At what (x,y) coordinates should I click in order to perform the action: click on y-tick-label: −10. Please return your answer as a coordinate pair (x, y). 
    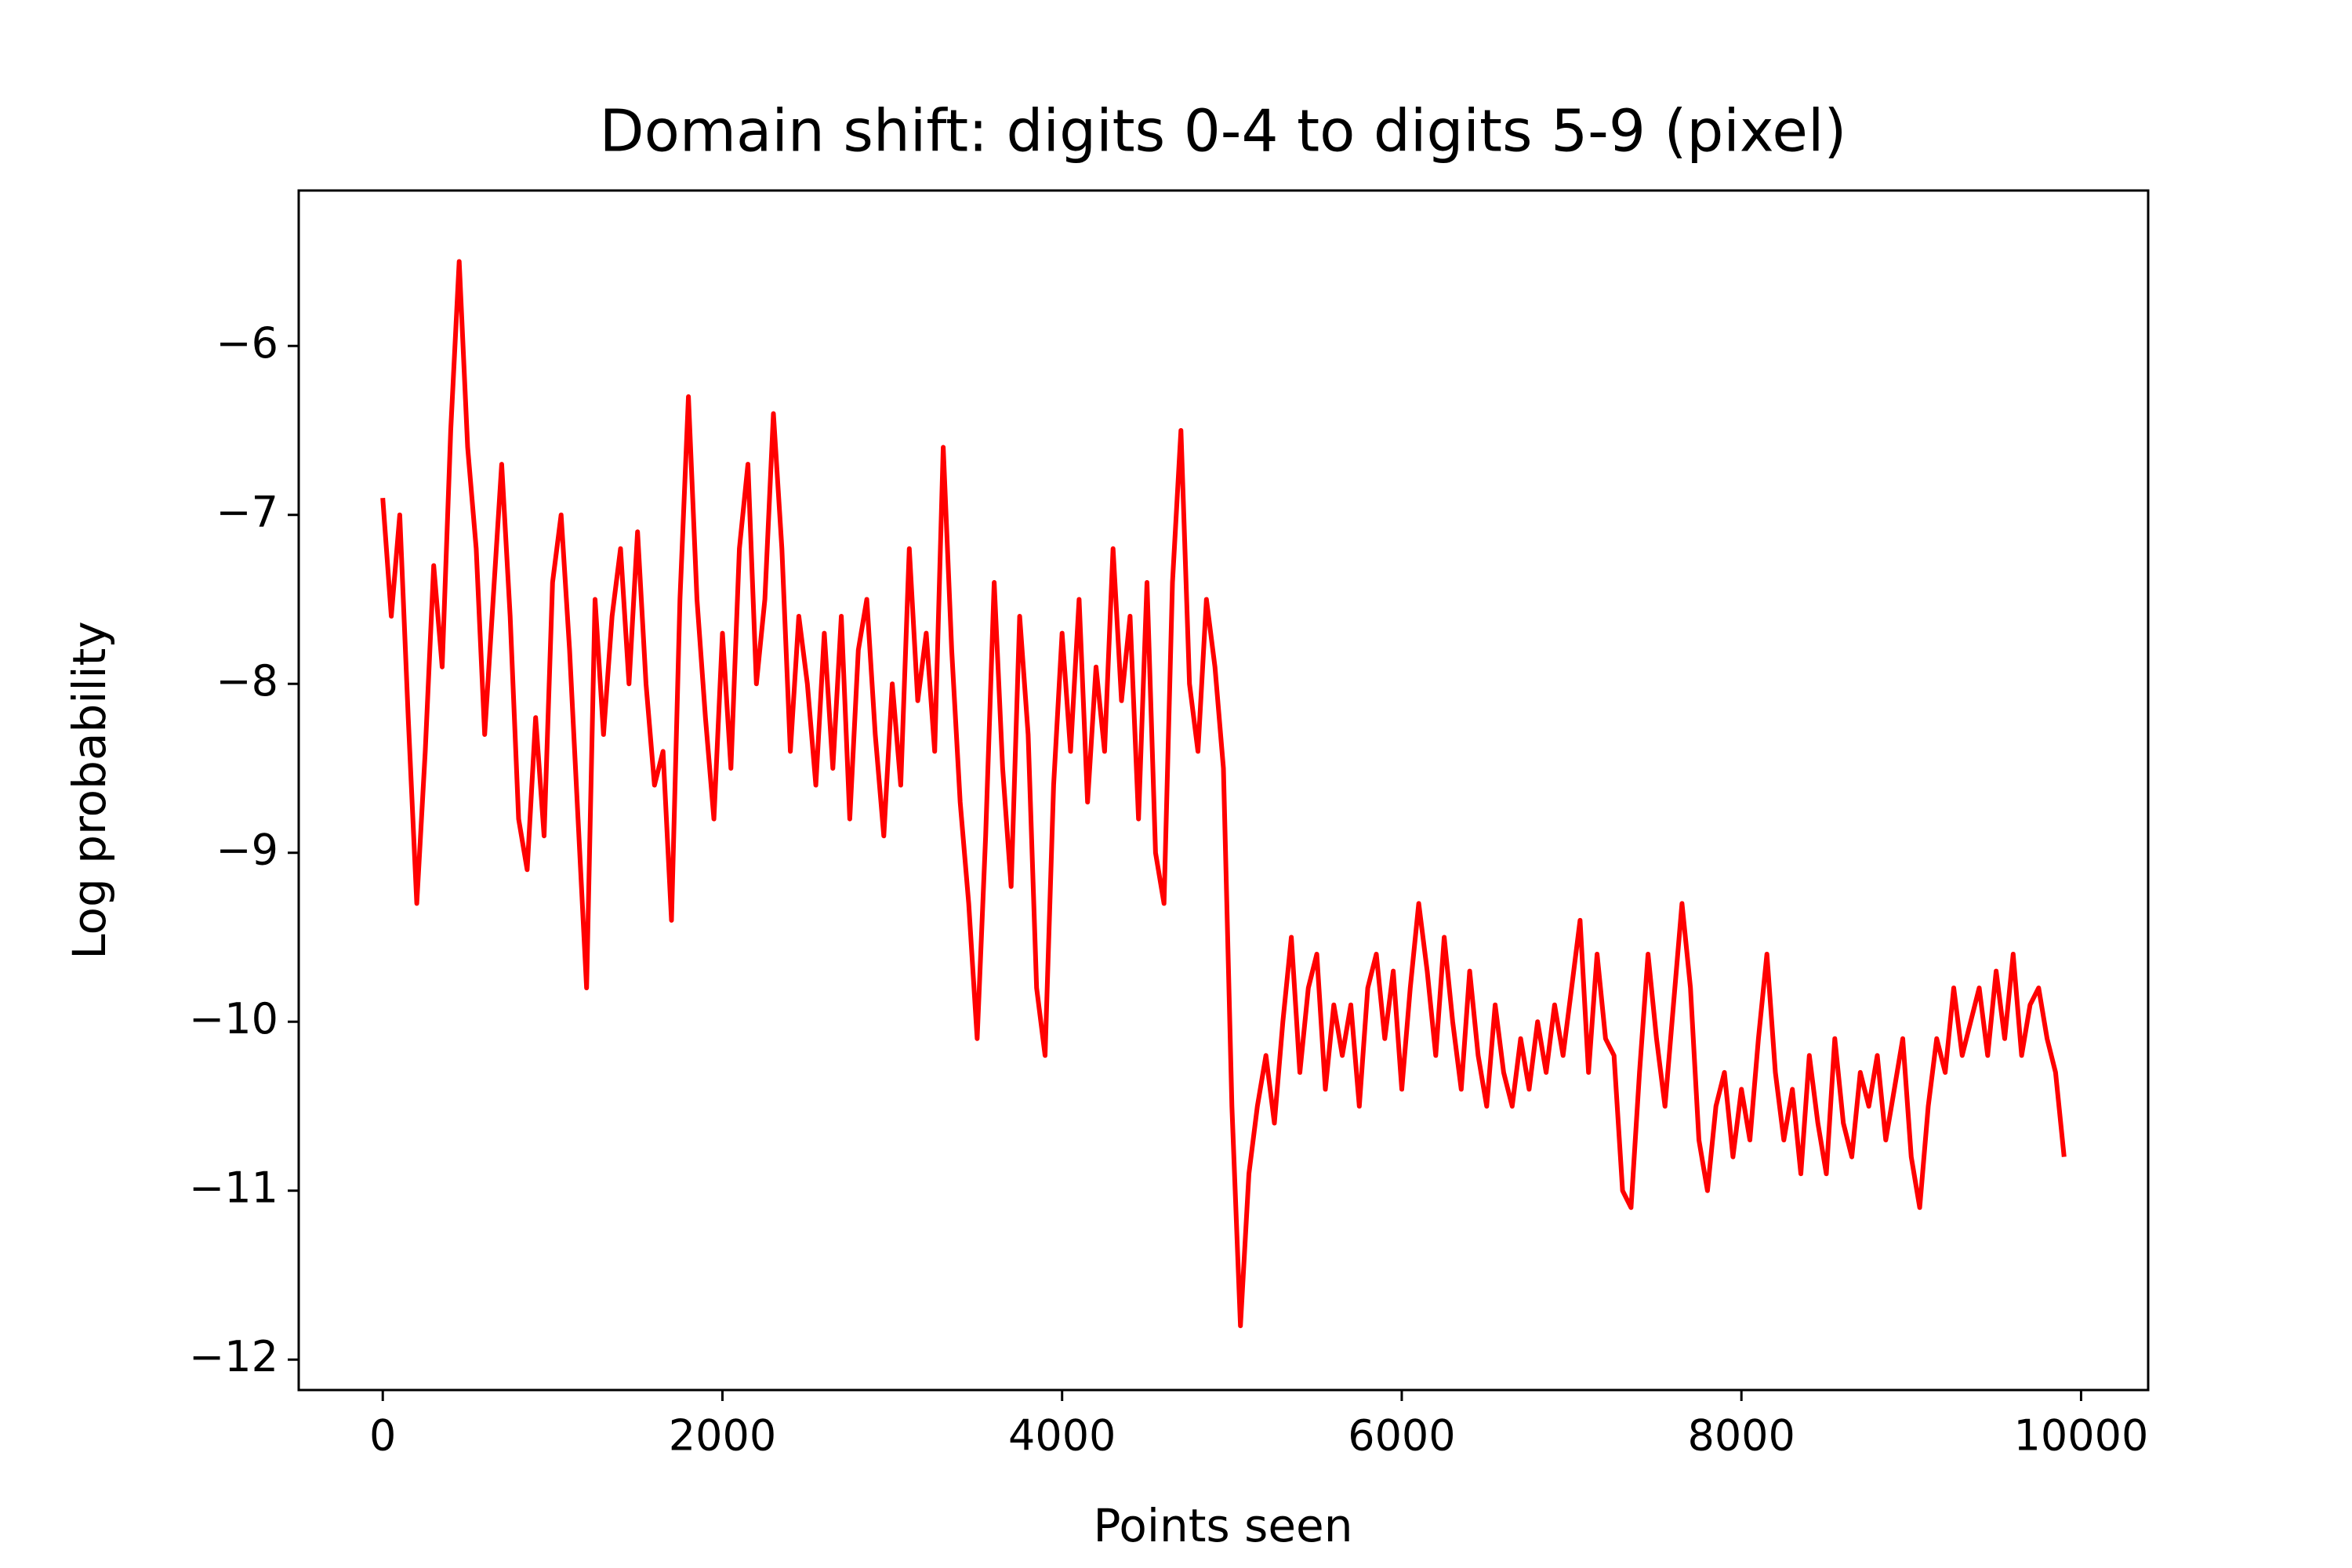
    Looking at the image, I should click on (233, 1019).